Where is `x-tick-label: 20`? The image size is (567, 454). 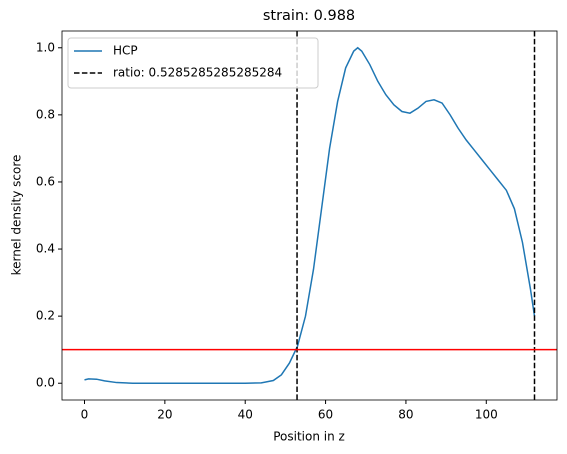 x-tick-label: 20 is located at coordinates (164, 415).